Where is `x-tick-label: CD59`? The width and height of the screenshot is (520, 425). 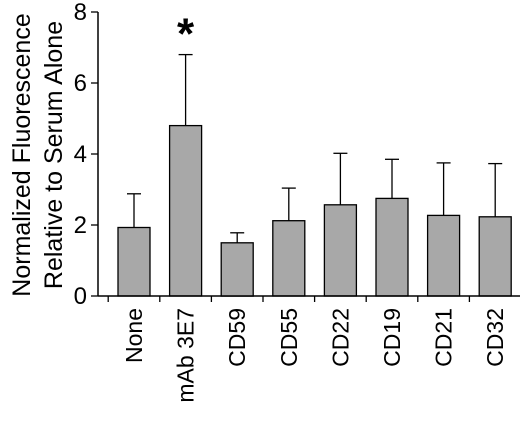 x-tick-label: CD59 is located at coordinates (237, 337).